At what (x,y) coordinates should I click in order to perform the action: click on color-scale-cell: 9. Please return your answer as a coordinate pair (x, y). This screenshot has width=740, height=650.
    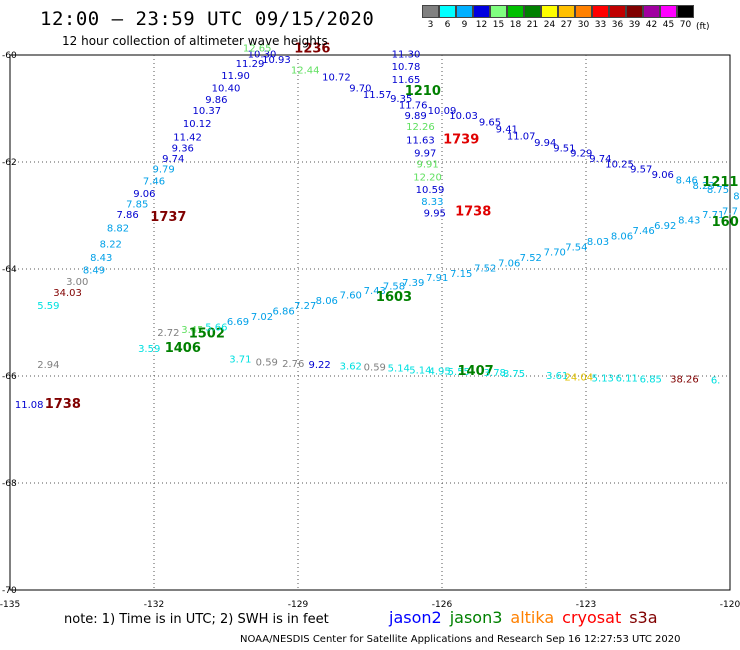
    Looking at the image, I should click on (464, 18).